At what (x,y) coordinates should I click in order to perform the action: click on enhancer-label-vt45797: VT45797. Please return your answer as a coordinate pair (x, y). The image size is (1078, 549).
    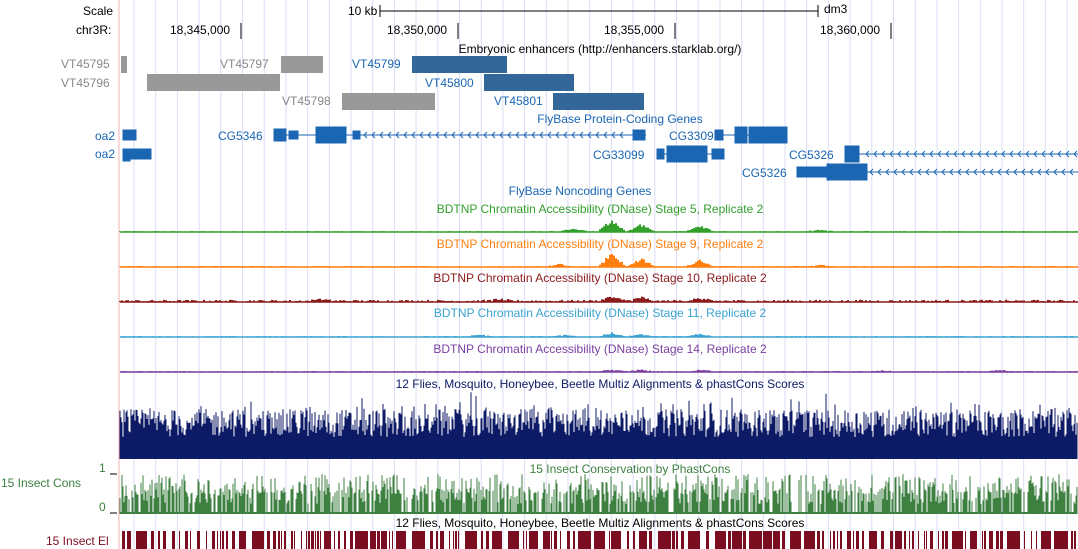
    Looking at the image, I should click on (244, 64).